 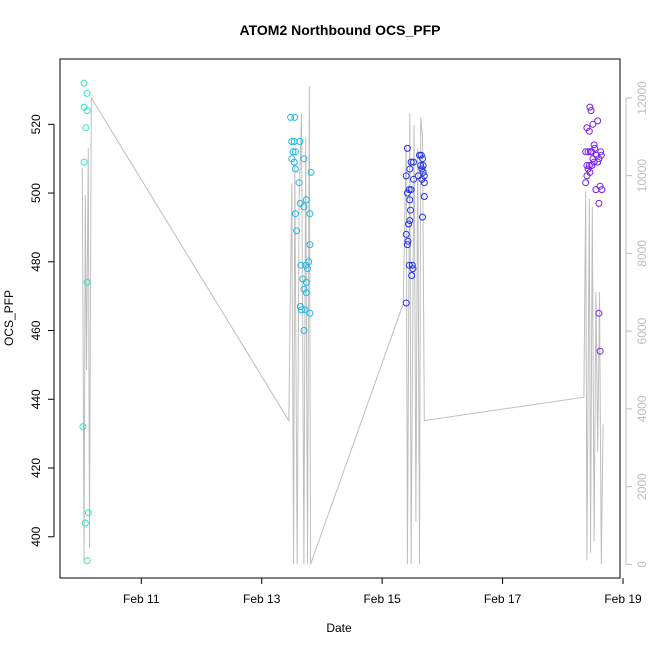 I want to click on y-tick-label: 440, so click(x=36, y=399).